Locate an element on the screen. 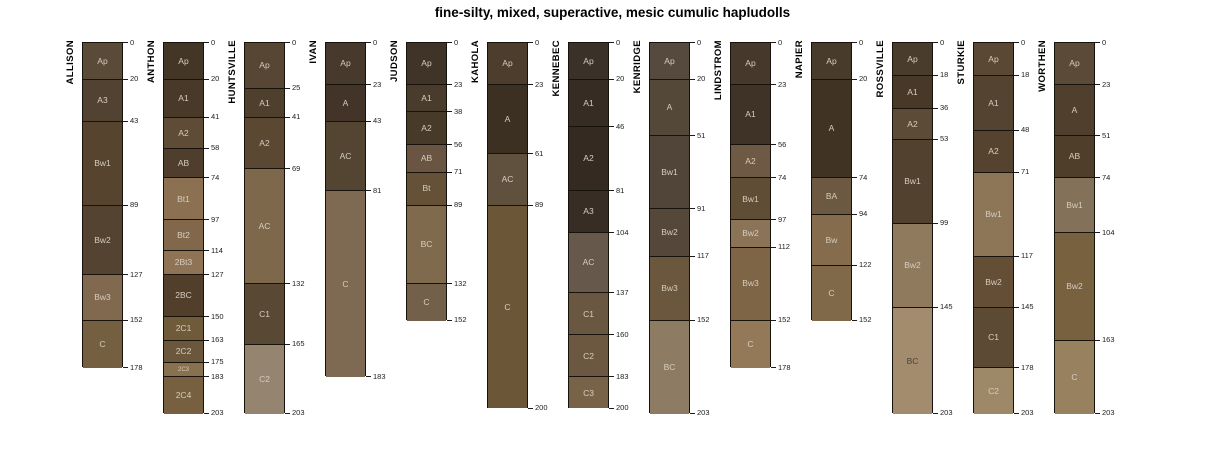 Image resolution: width=1225 pixels, height=450 pixels. horizon-kahola-ap: Ap is located at coordinates (507, 64).